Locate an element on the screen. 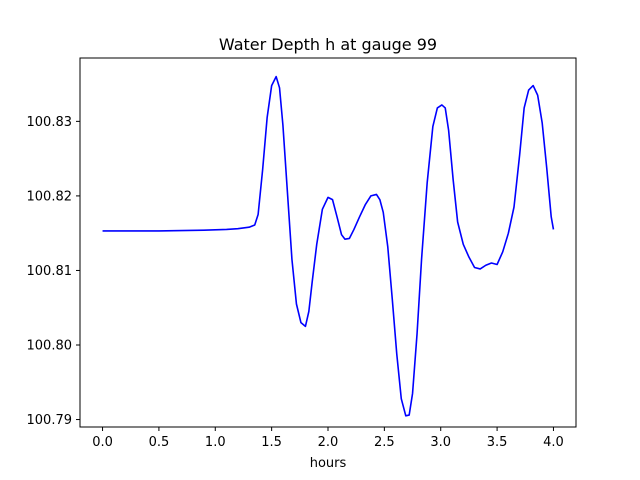  x-tick-label: 1.5 is located at coordinates (271, 442).